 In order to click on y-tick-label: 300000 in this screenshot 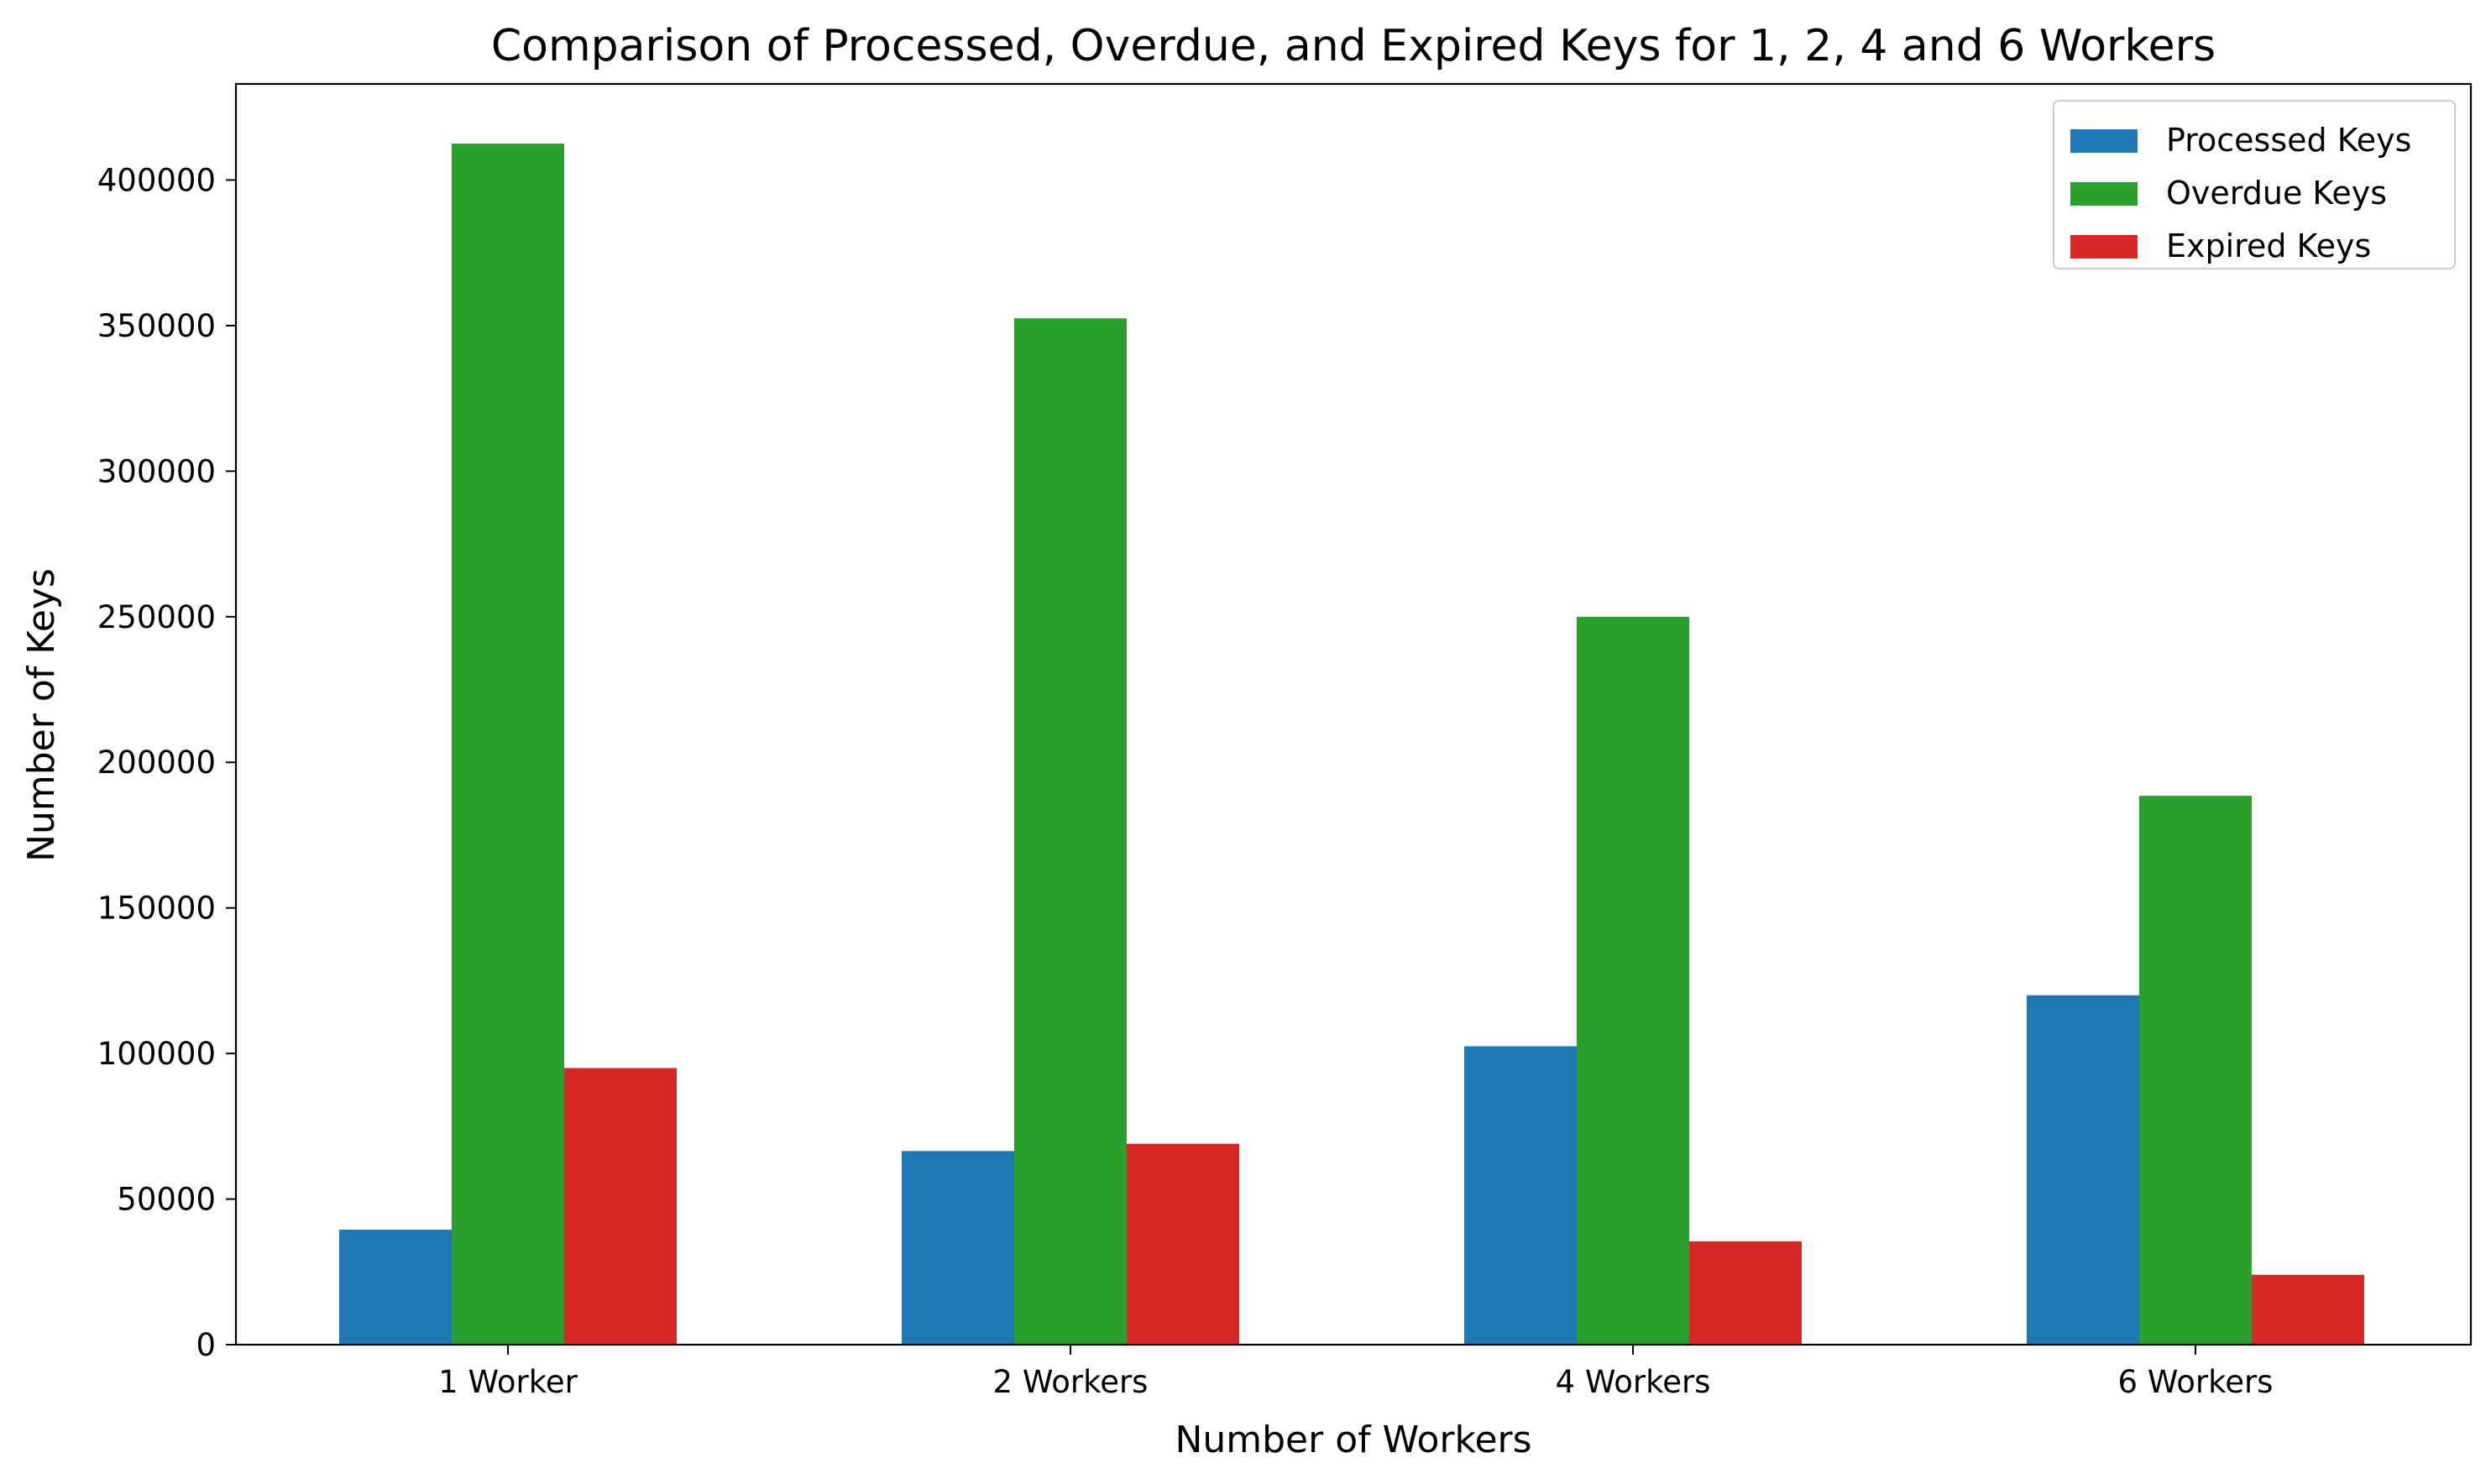, I will do `click(157, 471)`.